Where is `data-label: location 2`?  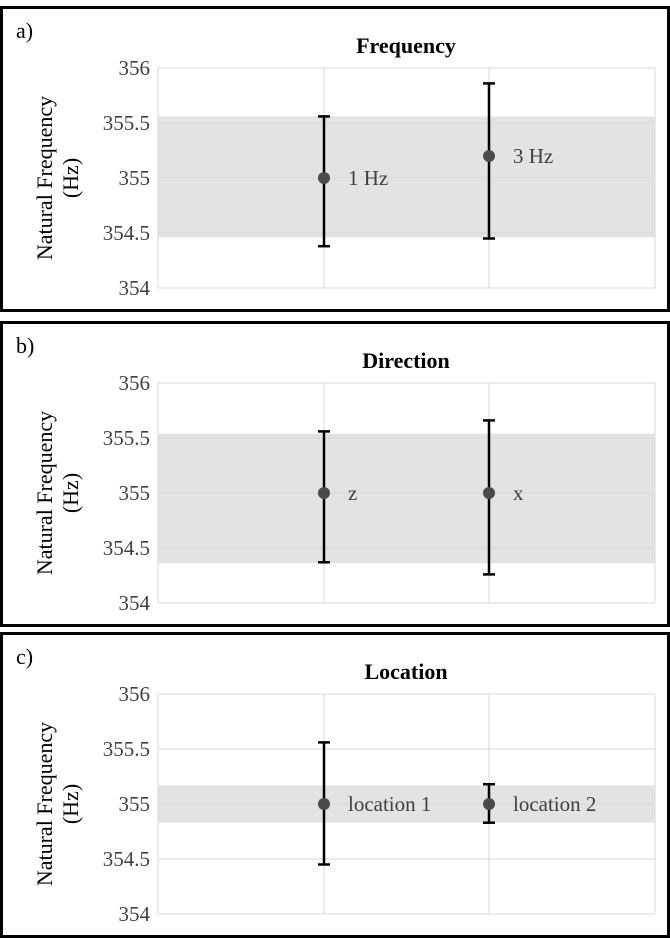
data-label: location 2 is located at coordinates (554, 804).